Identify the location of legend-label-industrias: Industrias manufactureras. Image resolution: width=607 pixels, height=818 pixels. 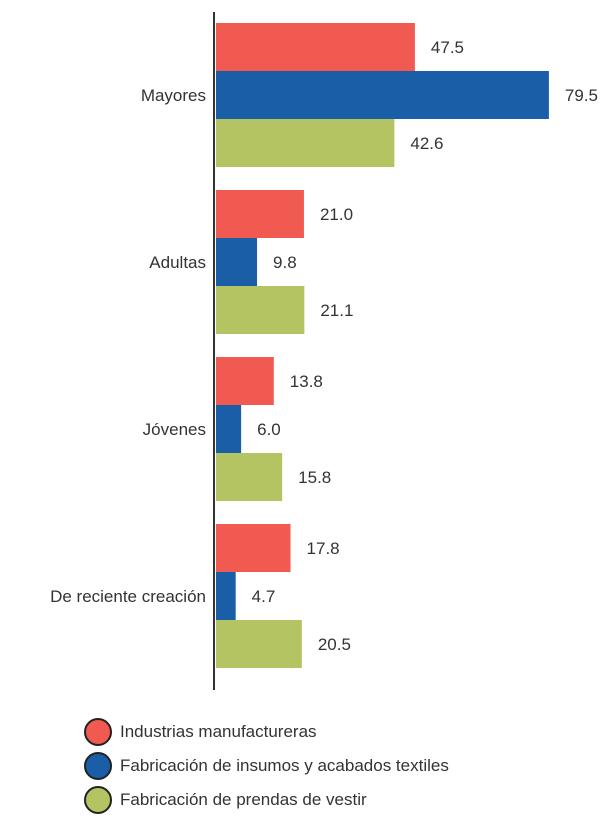
(218, 731).